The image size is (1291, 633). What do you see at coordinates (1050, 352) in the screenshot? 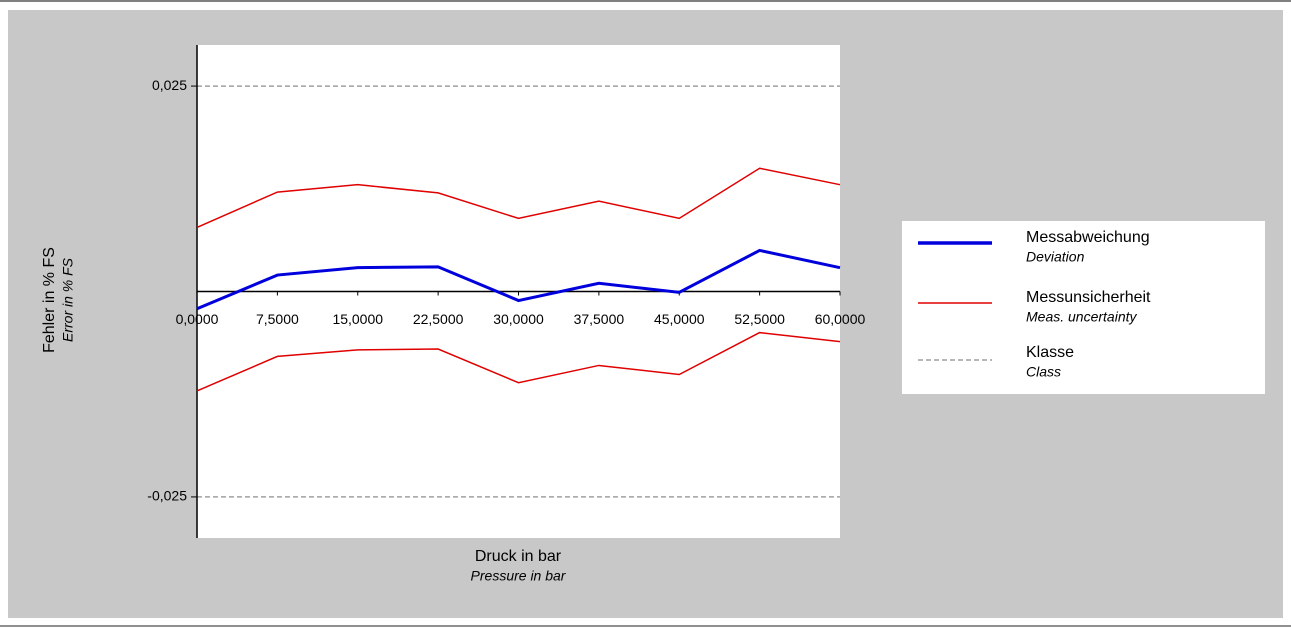
I see `legend-label: Klasse` at bounding box center [1050, 352].